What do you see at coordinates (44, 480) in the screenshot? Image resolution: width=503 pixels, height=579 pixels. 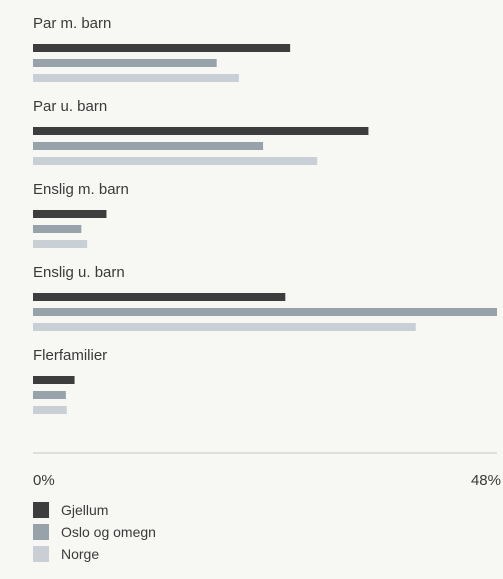 I see `x-tick-label: 0%` at bounding box center [44, 480].